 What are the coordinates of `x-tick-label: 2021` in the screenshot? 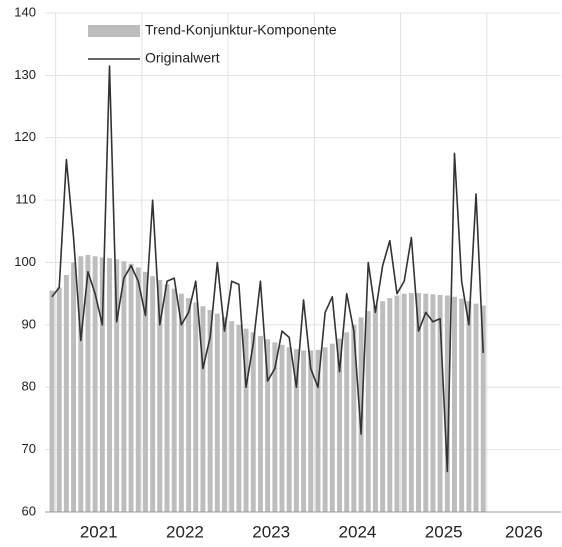 It's located at (99, 531).